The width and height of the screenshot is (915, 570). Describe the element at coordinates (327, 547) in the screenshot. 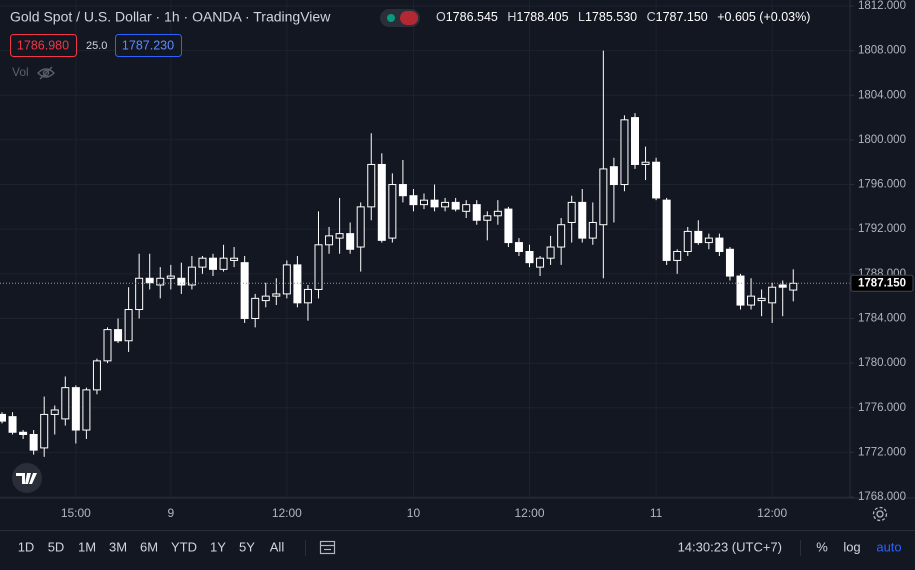

I see `date-range-icon` at that location.